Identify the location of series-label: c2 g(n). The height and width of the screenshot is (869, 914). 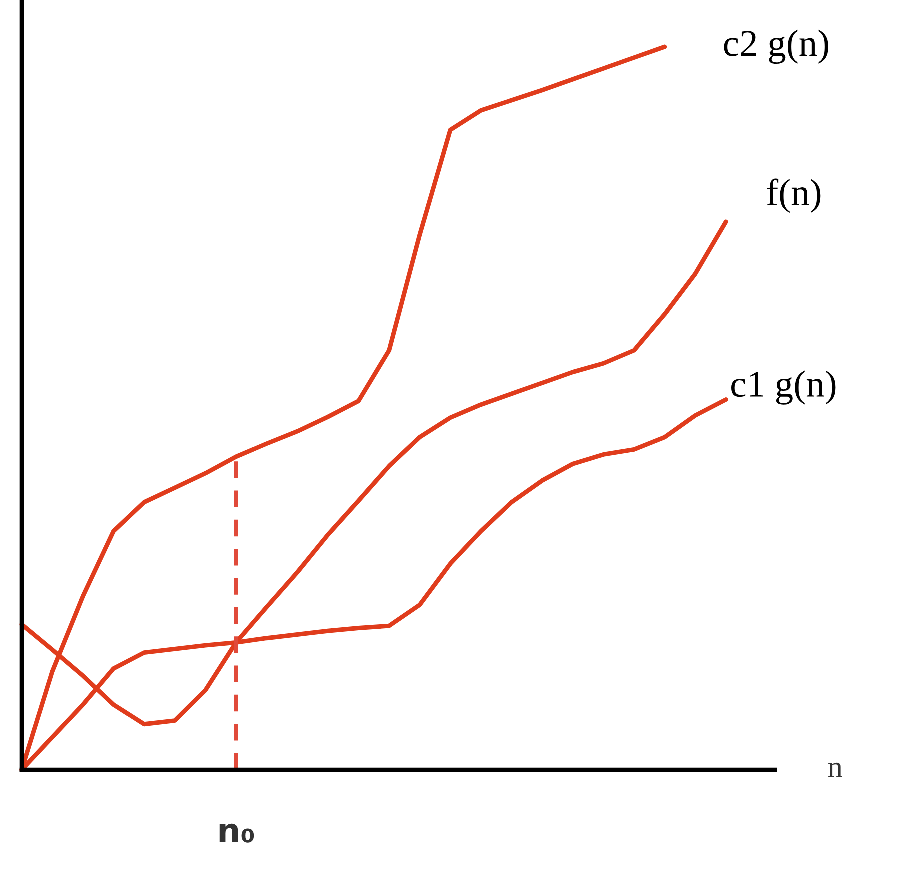
(776, 47).